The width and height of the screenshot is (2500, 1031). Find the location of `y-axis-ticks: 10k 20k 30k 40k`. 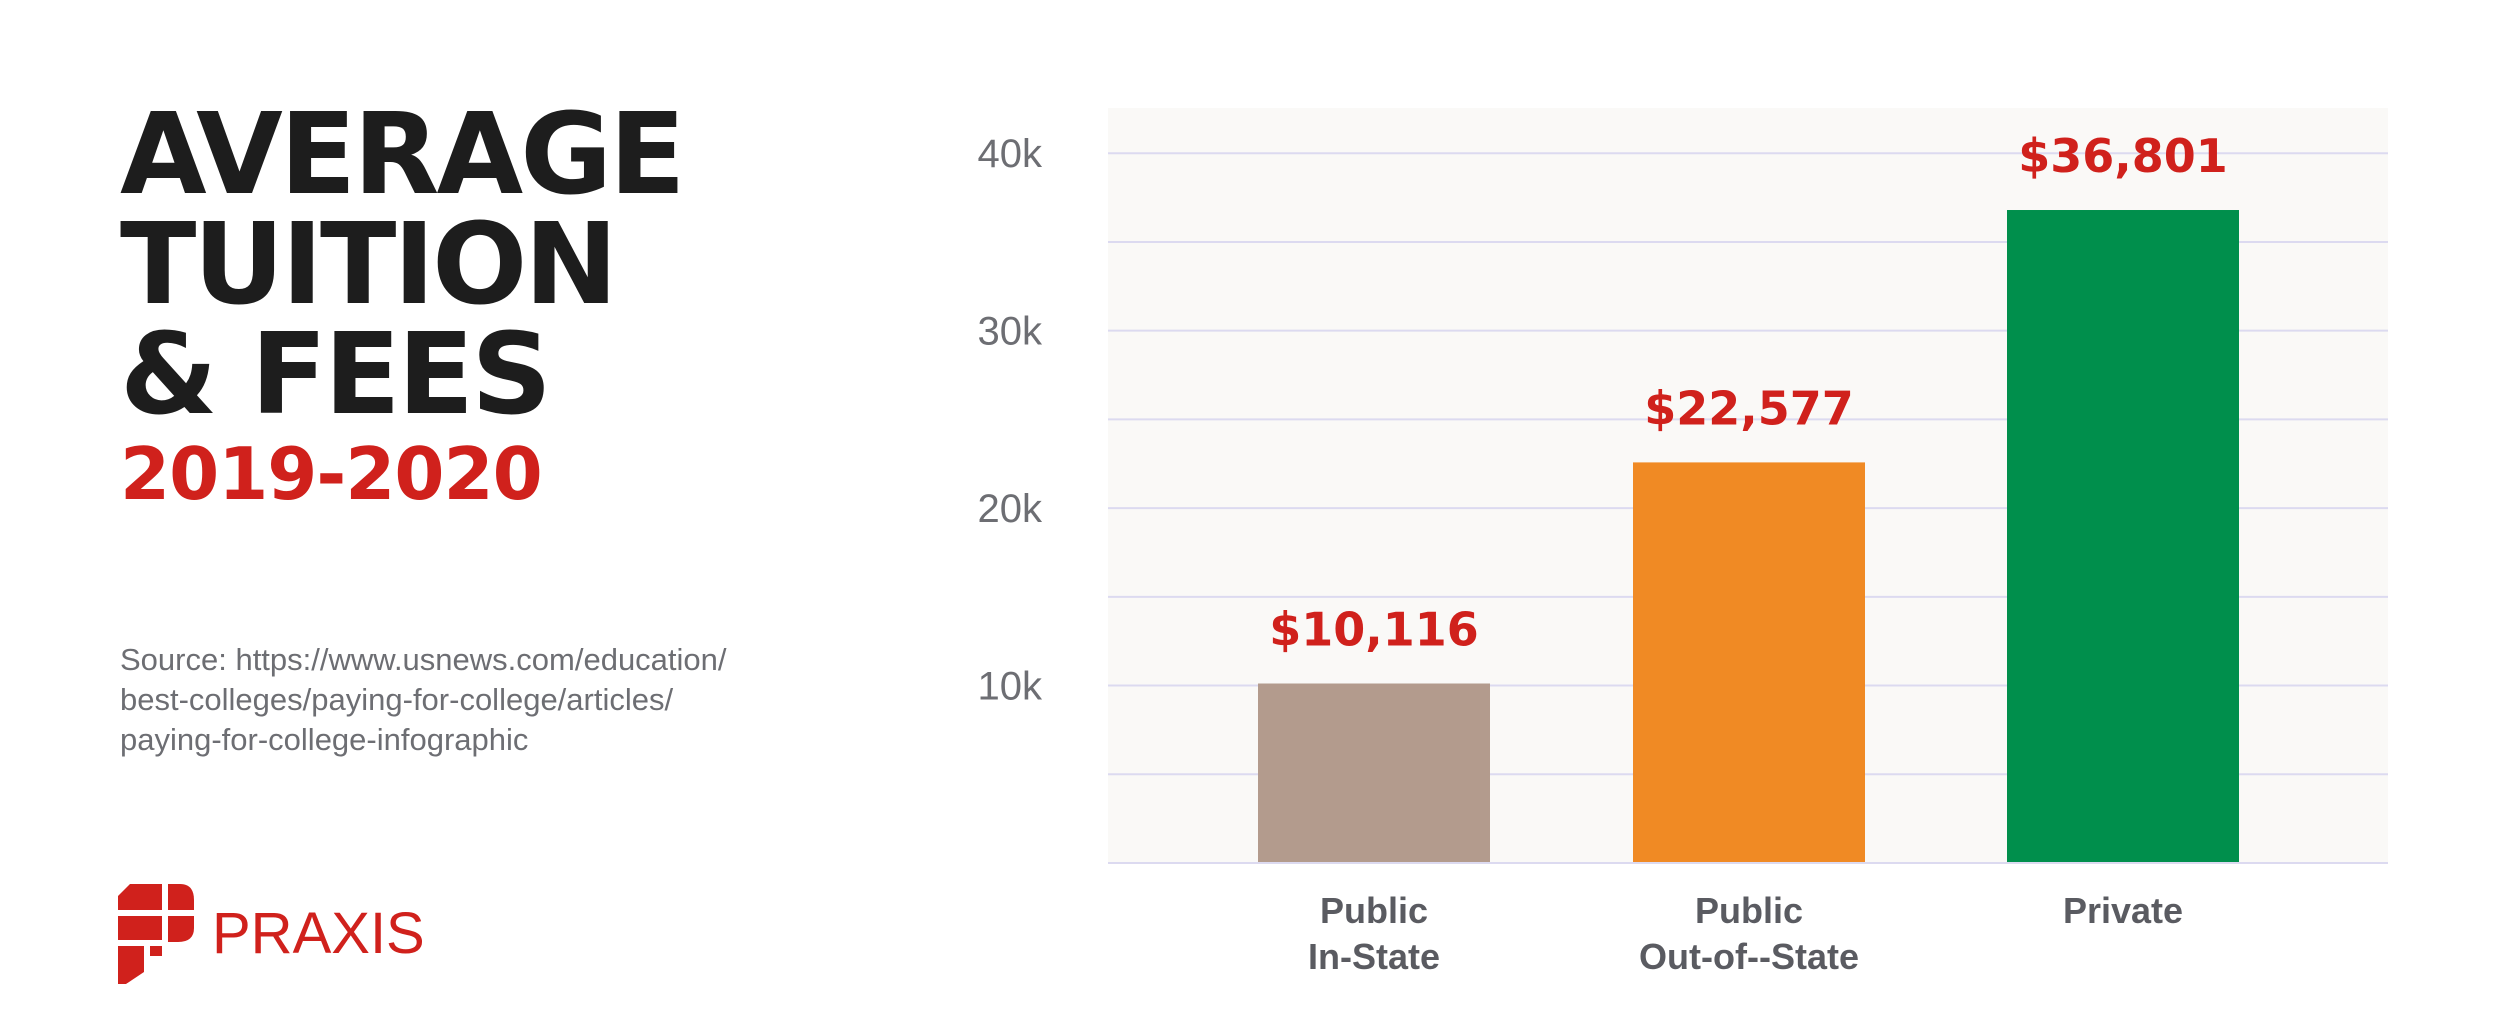

y-axis-ticks: 10k 20k 30k 40k is located at coordinates (1010, 420).